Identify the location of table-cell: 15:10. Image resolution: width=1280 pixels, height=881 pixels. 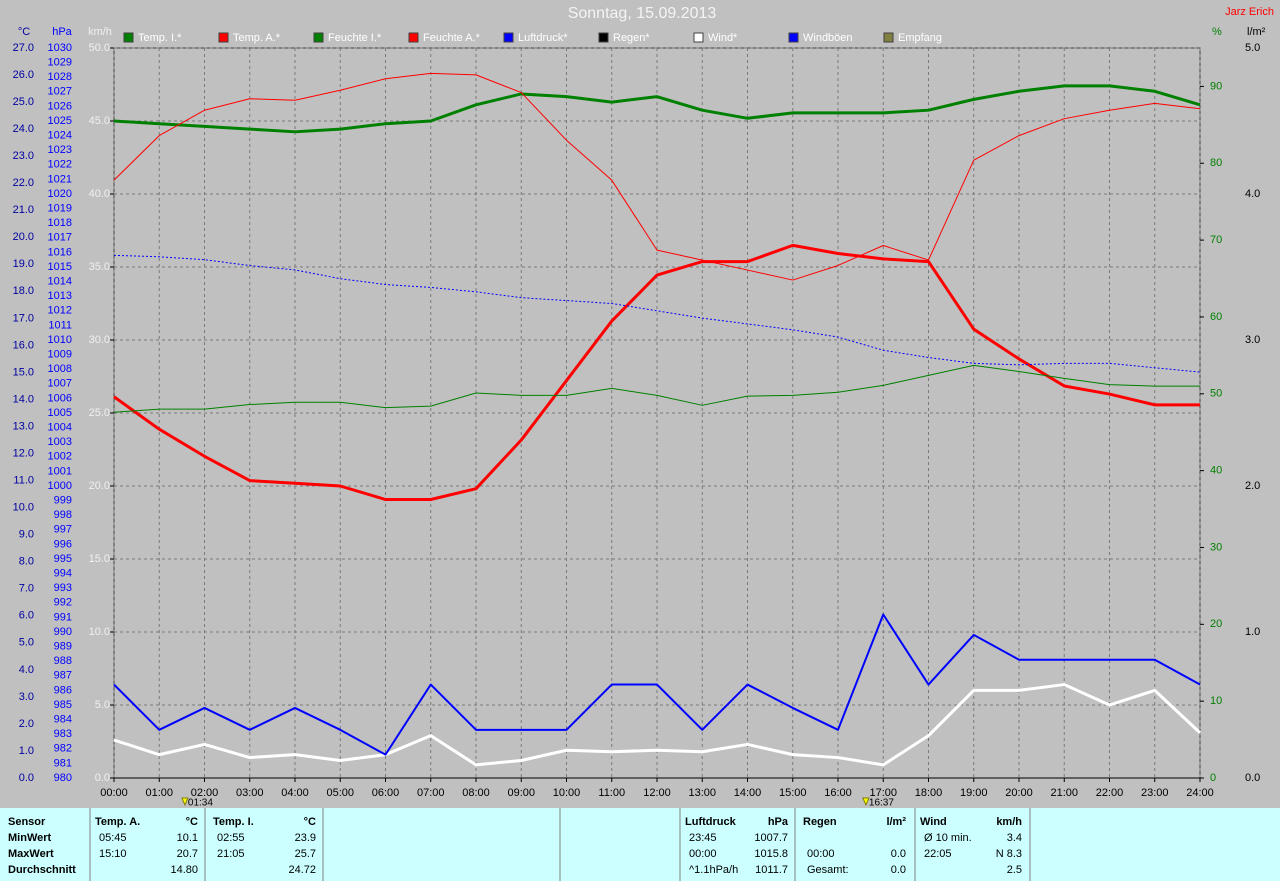
(113, 854).